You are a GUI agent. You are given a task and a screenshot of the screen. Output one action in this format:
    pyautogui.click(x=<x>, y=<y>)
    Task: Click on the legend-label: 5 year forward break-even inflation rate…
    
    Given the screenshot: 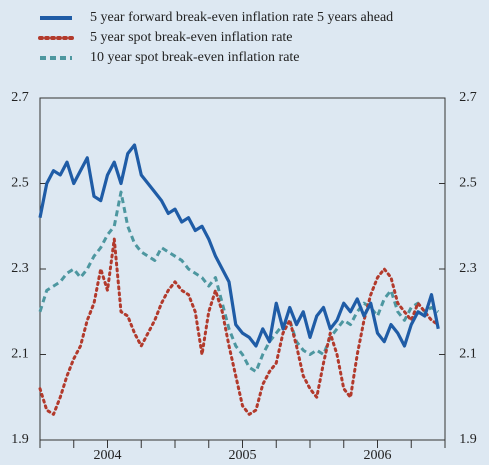 What is the action you would take?
    pyautogui.click(x=241, y=17)
    